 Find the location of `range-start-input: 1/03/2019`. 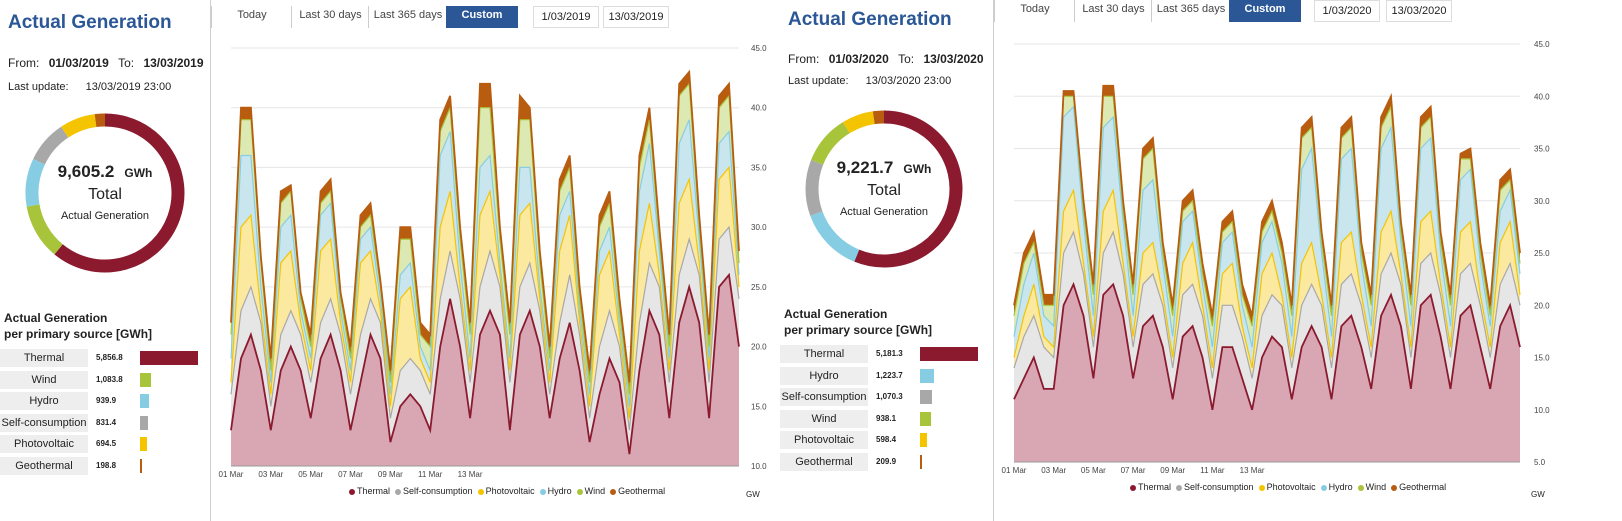

range-start-input: 1/03/2019 is located at coordinates (566, 17).